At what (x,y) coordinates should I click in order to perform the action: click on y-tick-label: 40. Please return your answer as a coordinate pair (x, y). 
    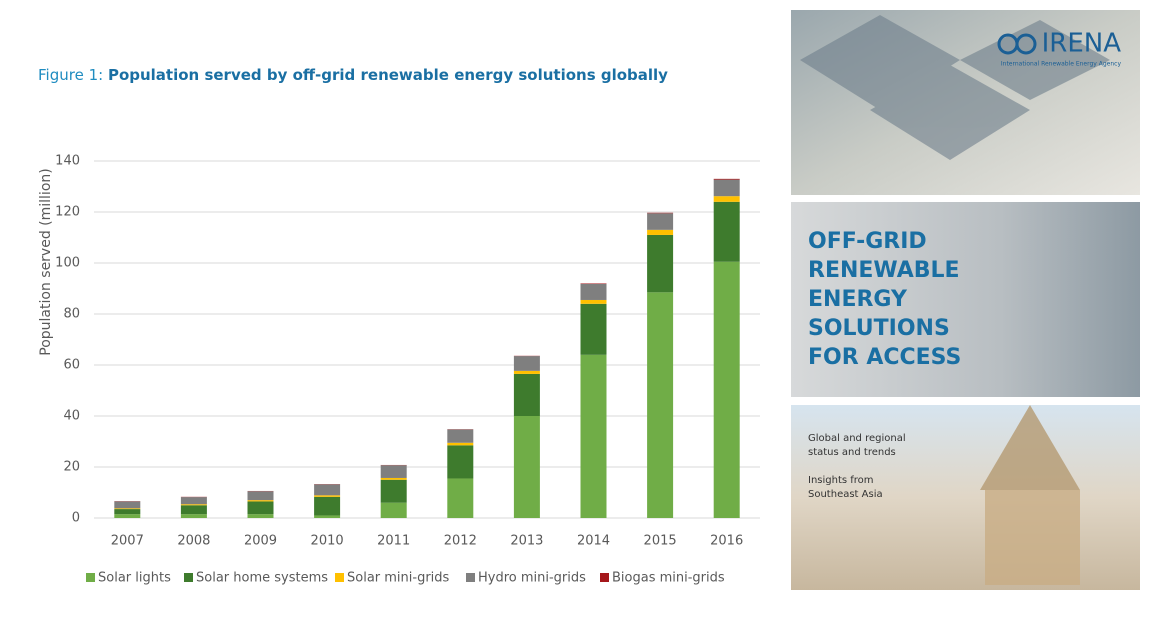
    Looking at the image, I should click on (71, 416).